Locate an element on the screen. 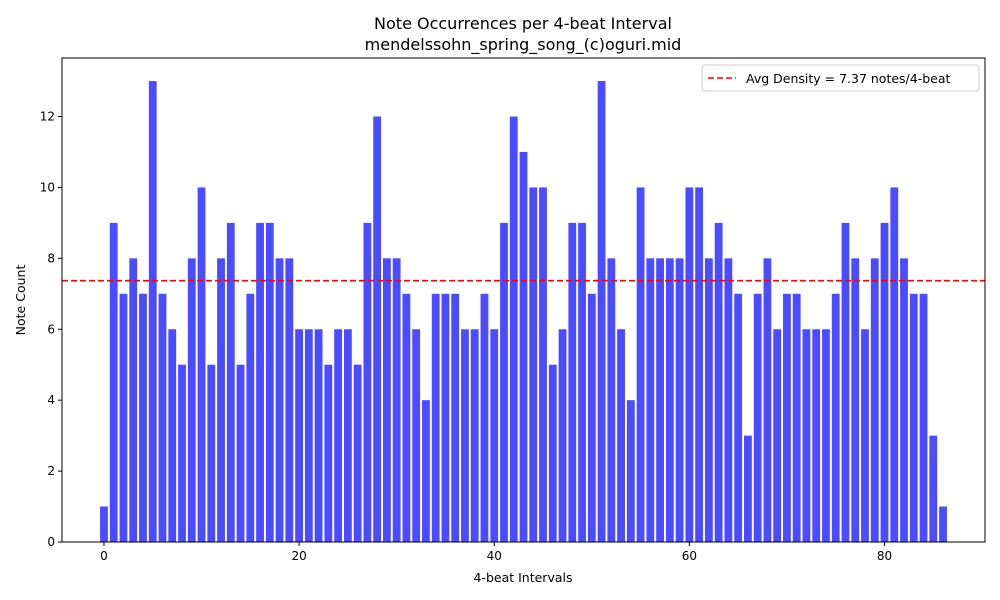 The image size is (1000, 600). x-tick-label: 0 is located at coordinates (104, 556).